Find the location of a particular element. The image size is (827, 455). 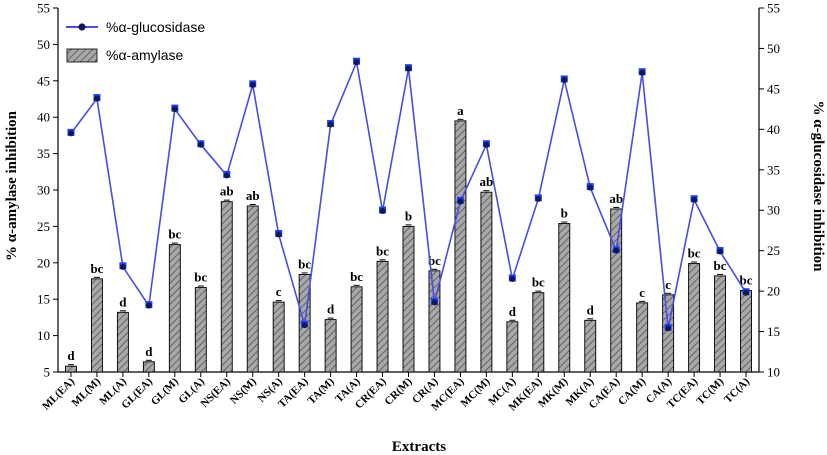

right-tick-label: 20 is located at coordinates (773, 291).